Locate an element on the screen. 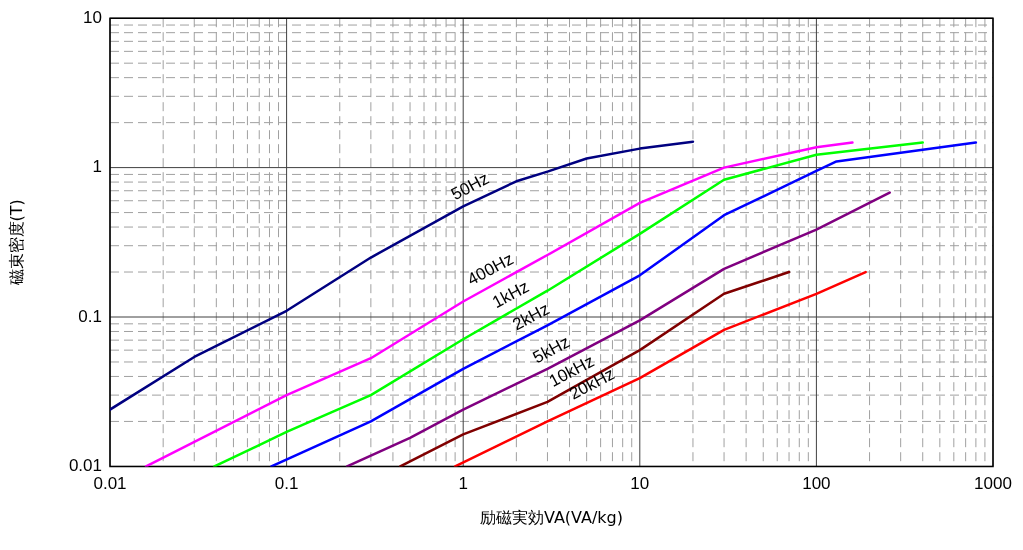  x-tick-label: 100 is located at coordinates (816, 484).